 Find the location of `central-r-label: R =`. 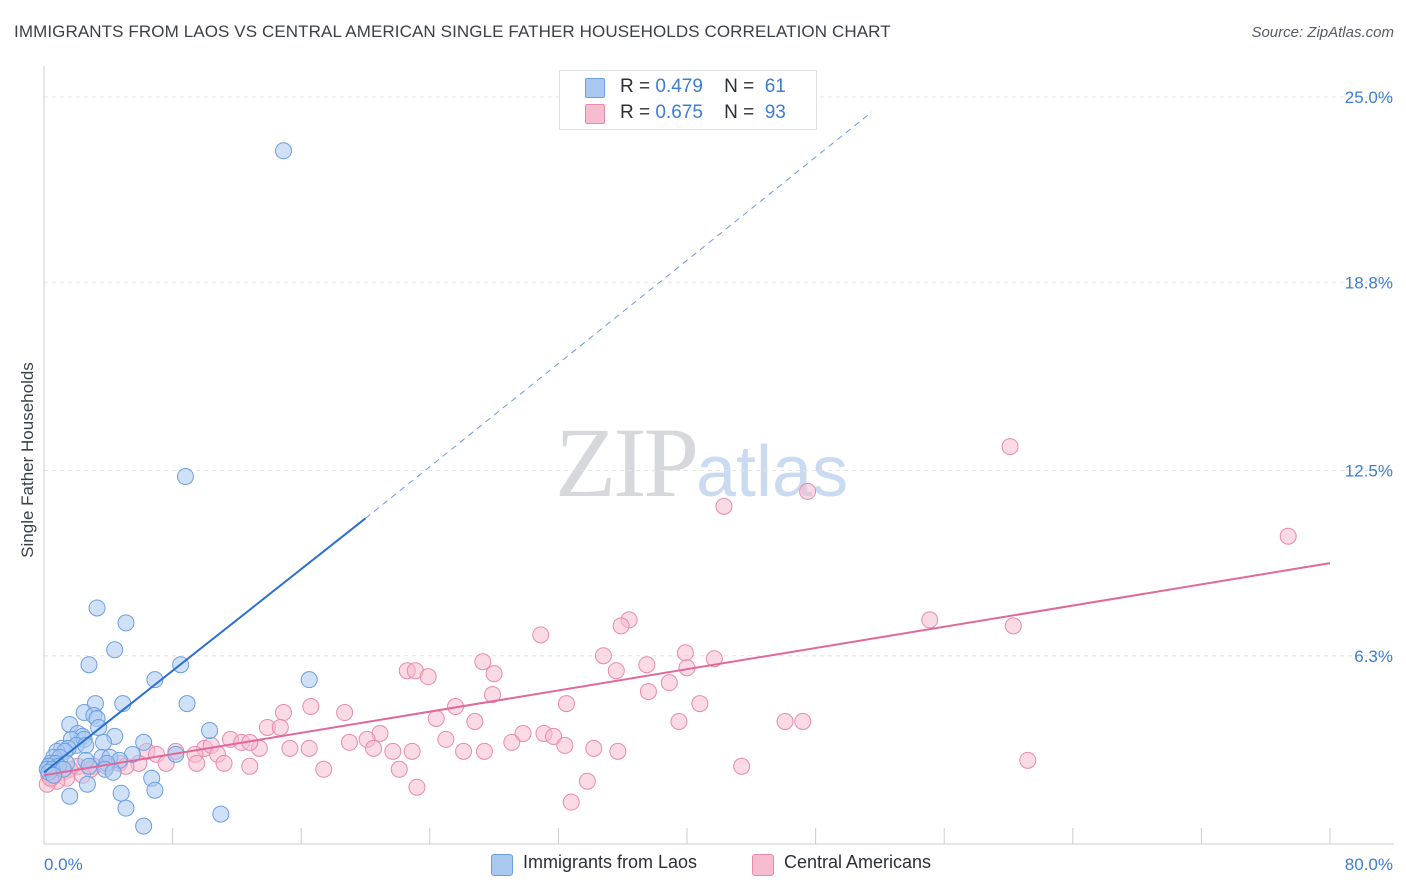

central-r-label: R = is located at coordinates (635, 112).